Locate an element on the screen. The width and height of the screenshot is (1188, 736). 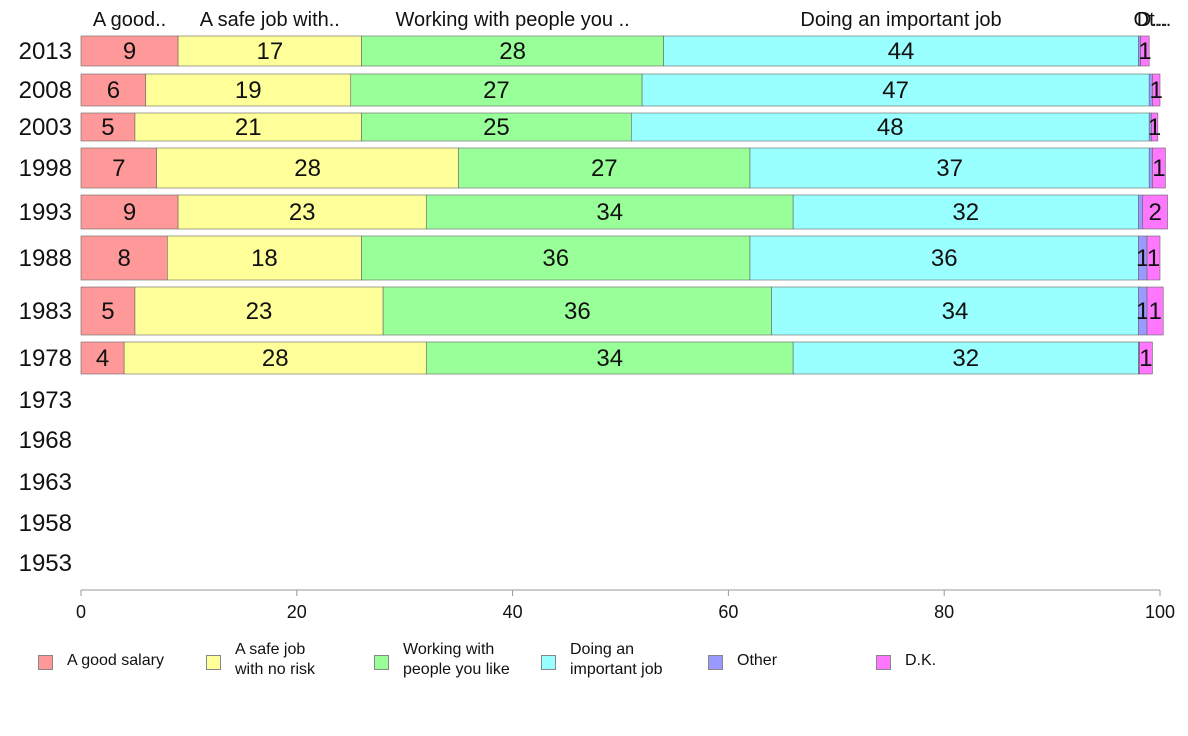
legend-item: A safe job with no risk is located at coordinates (260, 660).